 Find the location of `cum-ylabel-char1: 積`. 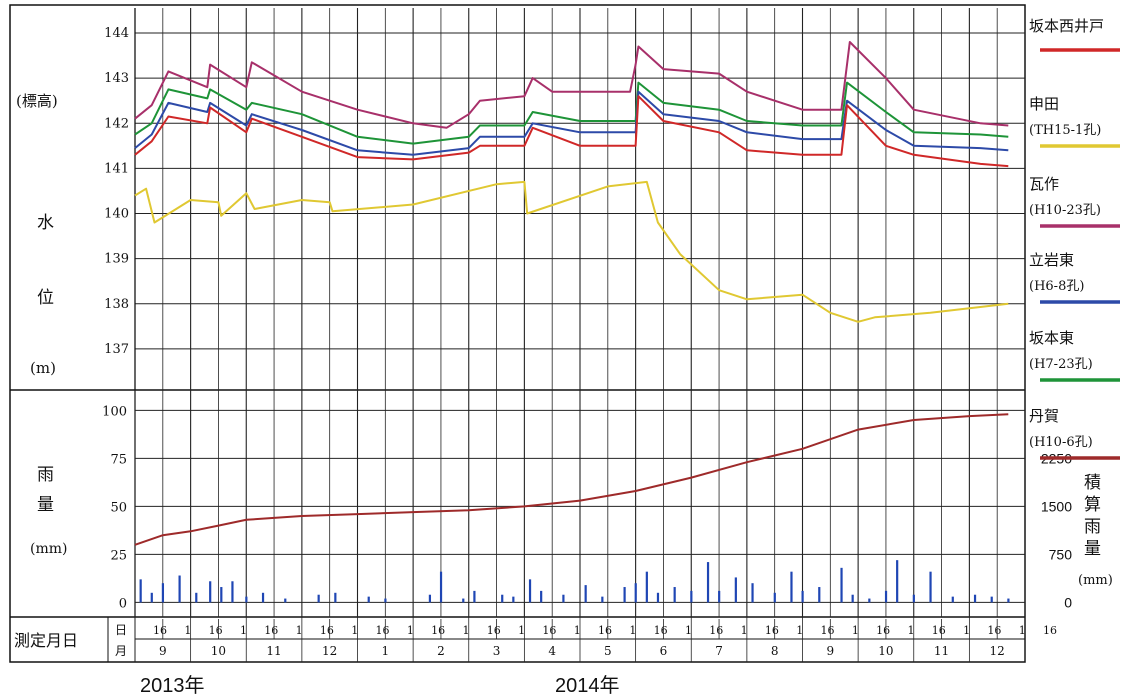

cum-ylabel-char1: 積 is located at coordinates (1092, 483).